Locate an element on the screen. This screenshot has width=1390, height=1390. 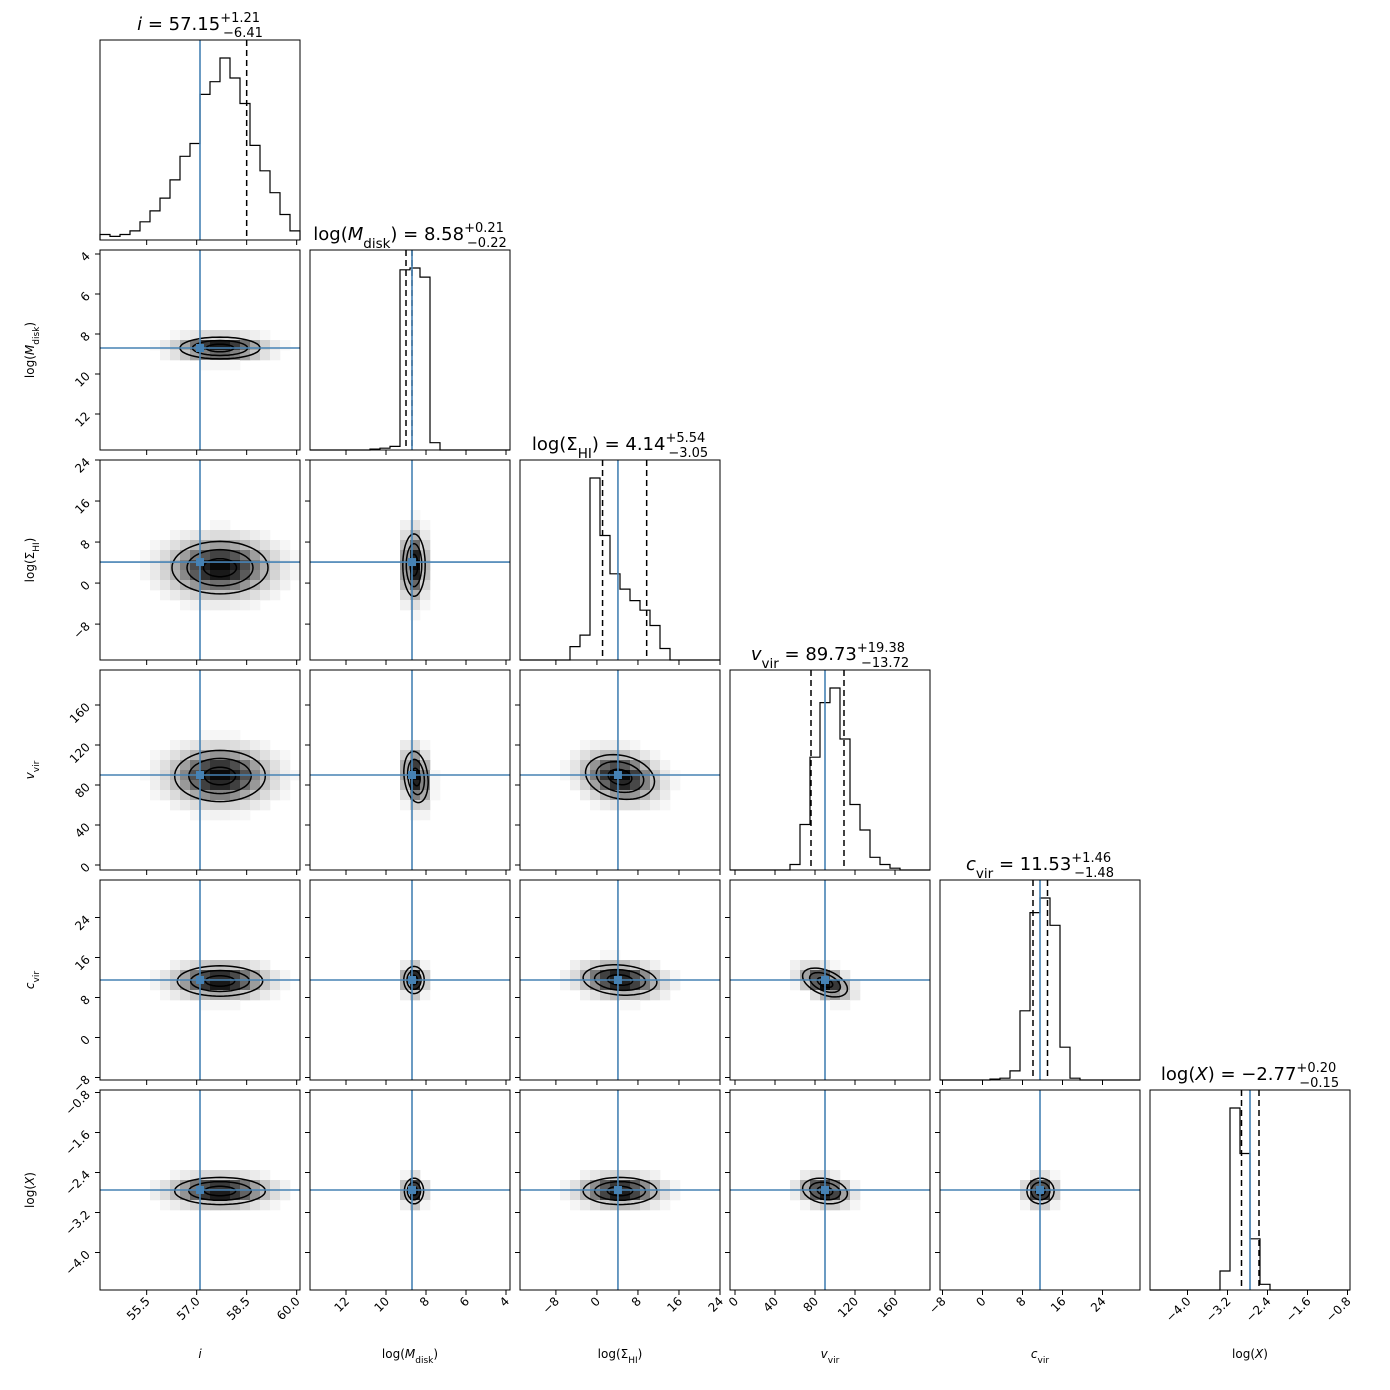
title-log_x-close: ) is located at coordinates (1211, 1074).